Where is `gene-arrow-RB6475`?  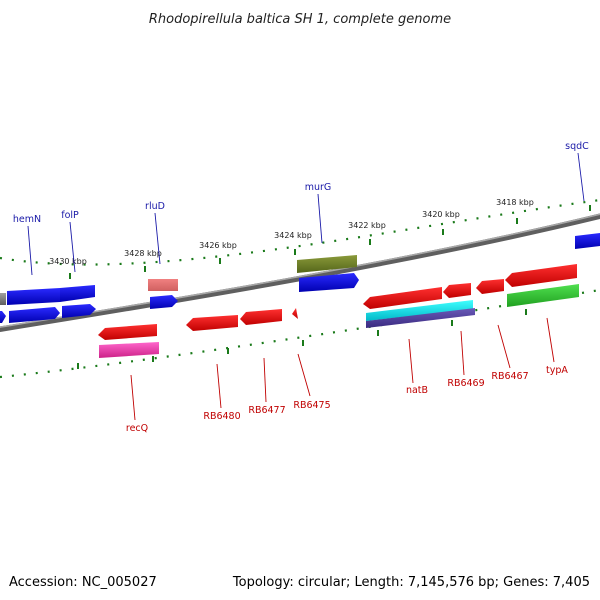 gene-arrow-RB6475 is located at coordinates (295, 313).